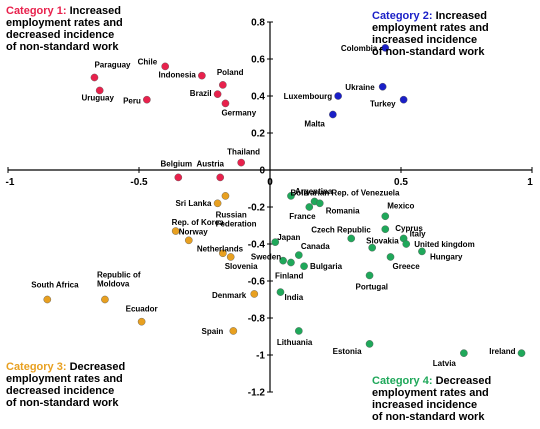 The height and width of the screenshot is (429, 540). Describe the element at coordinates (291, 262) in the screenshot. I see `data-point-finland` at that location.